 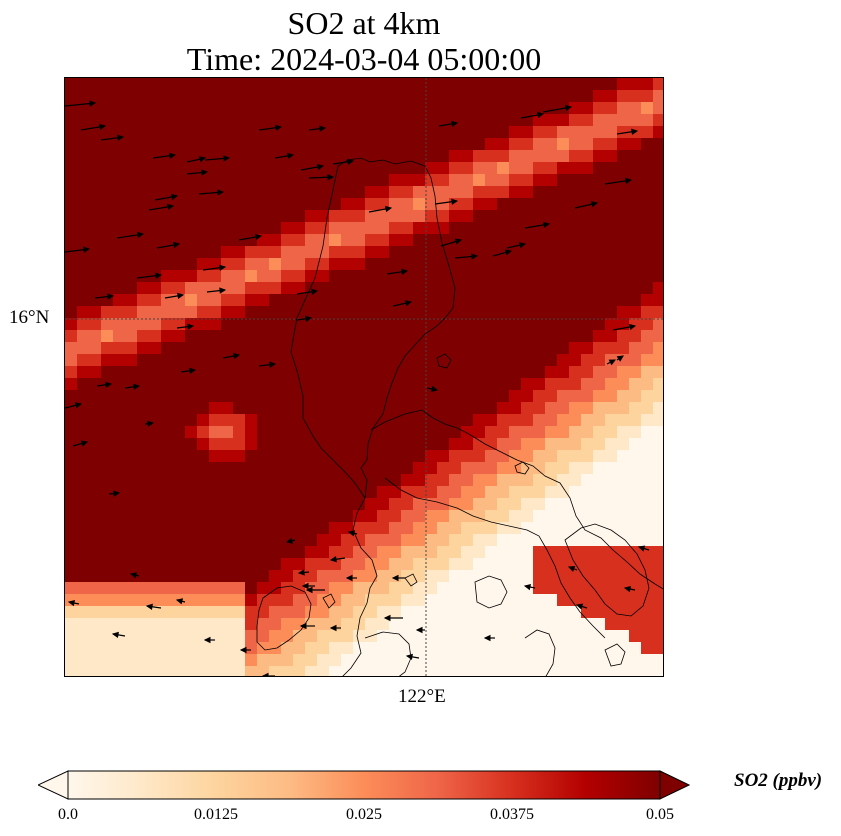 I want to click on coastline-leyte, so click(x=540, y=652).